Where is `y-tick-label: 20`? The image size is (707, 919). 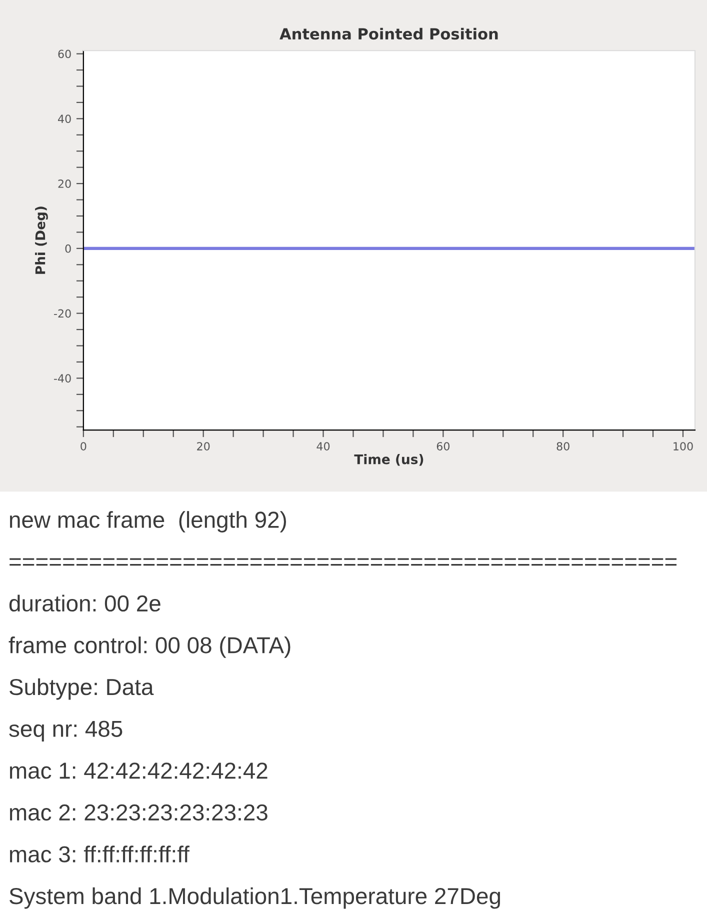
y-tick-label: 20 is located at coordinates (64, 184).